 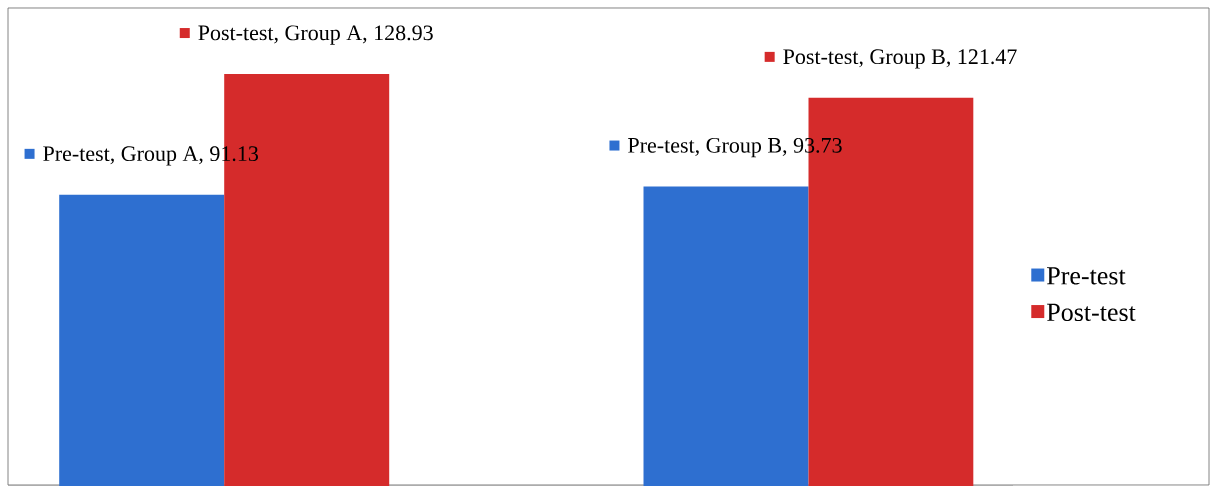 What do you see at coordinates (900, 59) in the screenshot?
I see `data-label: Post-test, Group B, 121.47` at bounding box center [900, 59].